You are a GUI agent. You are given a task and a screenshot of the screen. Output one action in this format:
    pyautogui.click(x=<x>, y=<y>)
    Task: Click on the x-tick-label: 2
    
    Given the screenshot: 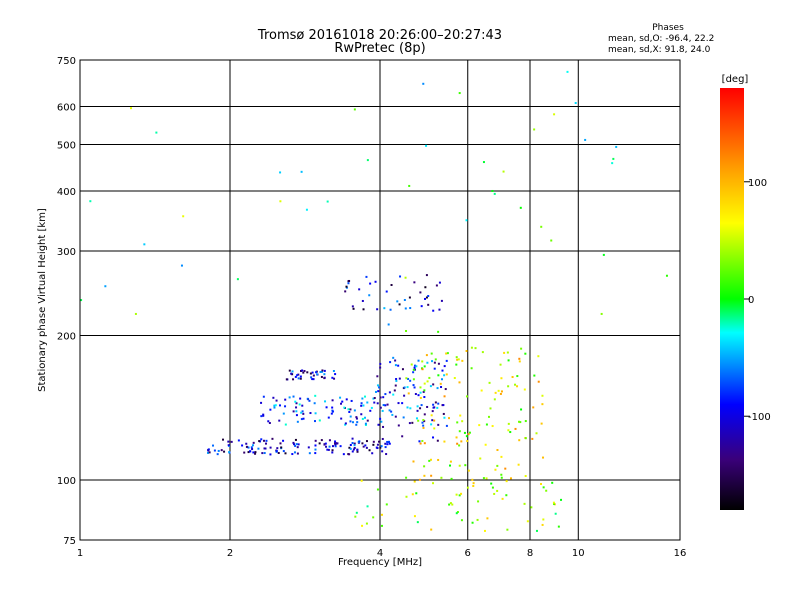 What is the action you would take?
    pyautogui.click(x=230, y=553)
    